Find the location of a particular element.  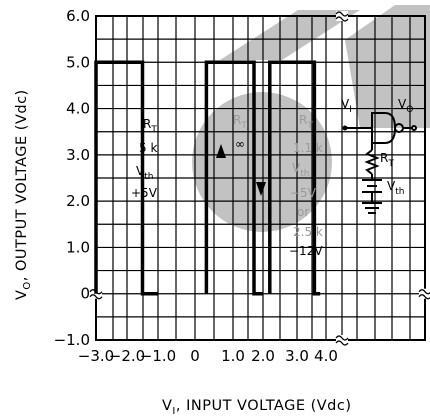

loop3-r-value: 1.1 k is located at coordinates (308, 148).